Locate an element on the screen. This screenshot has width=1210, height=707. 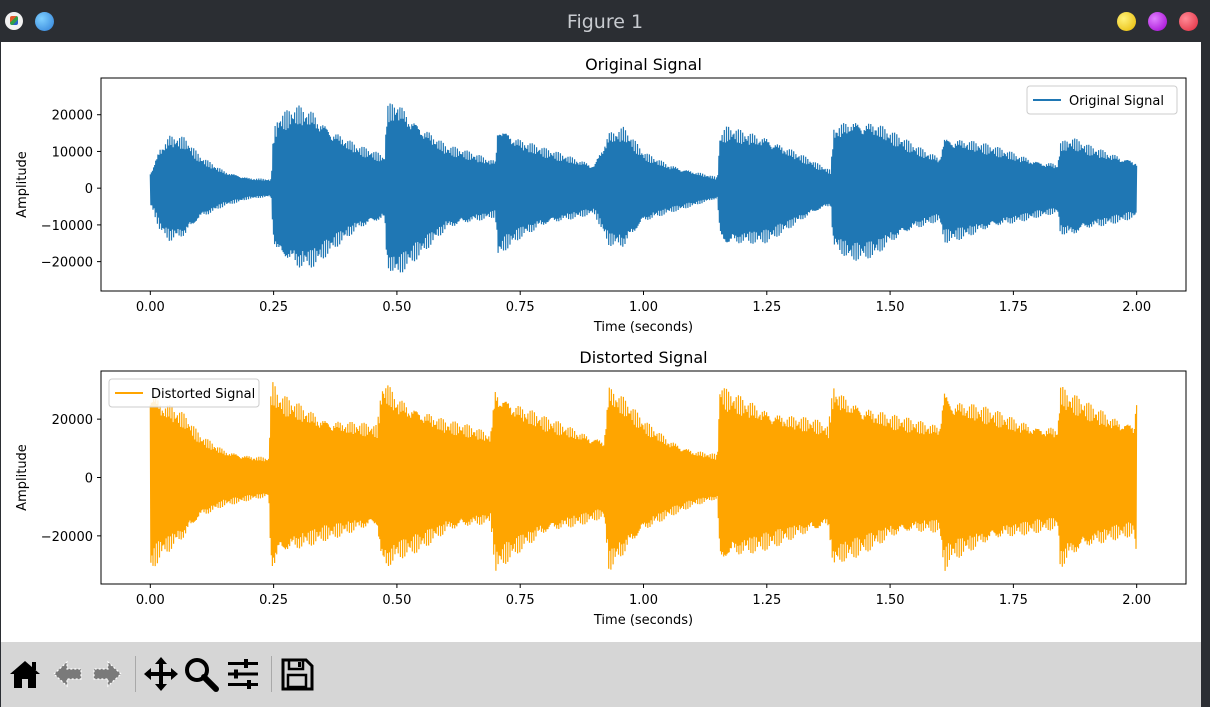
pan-icon is located at coordinates (161, 674).